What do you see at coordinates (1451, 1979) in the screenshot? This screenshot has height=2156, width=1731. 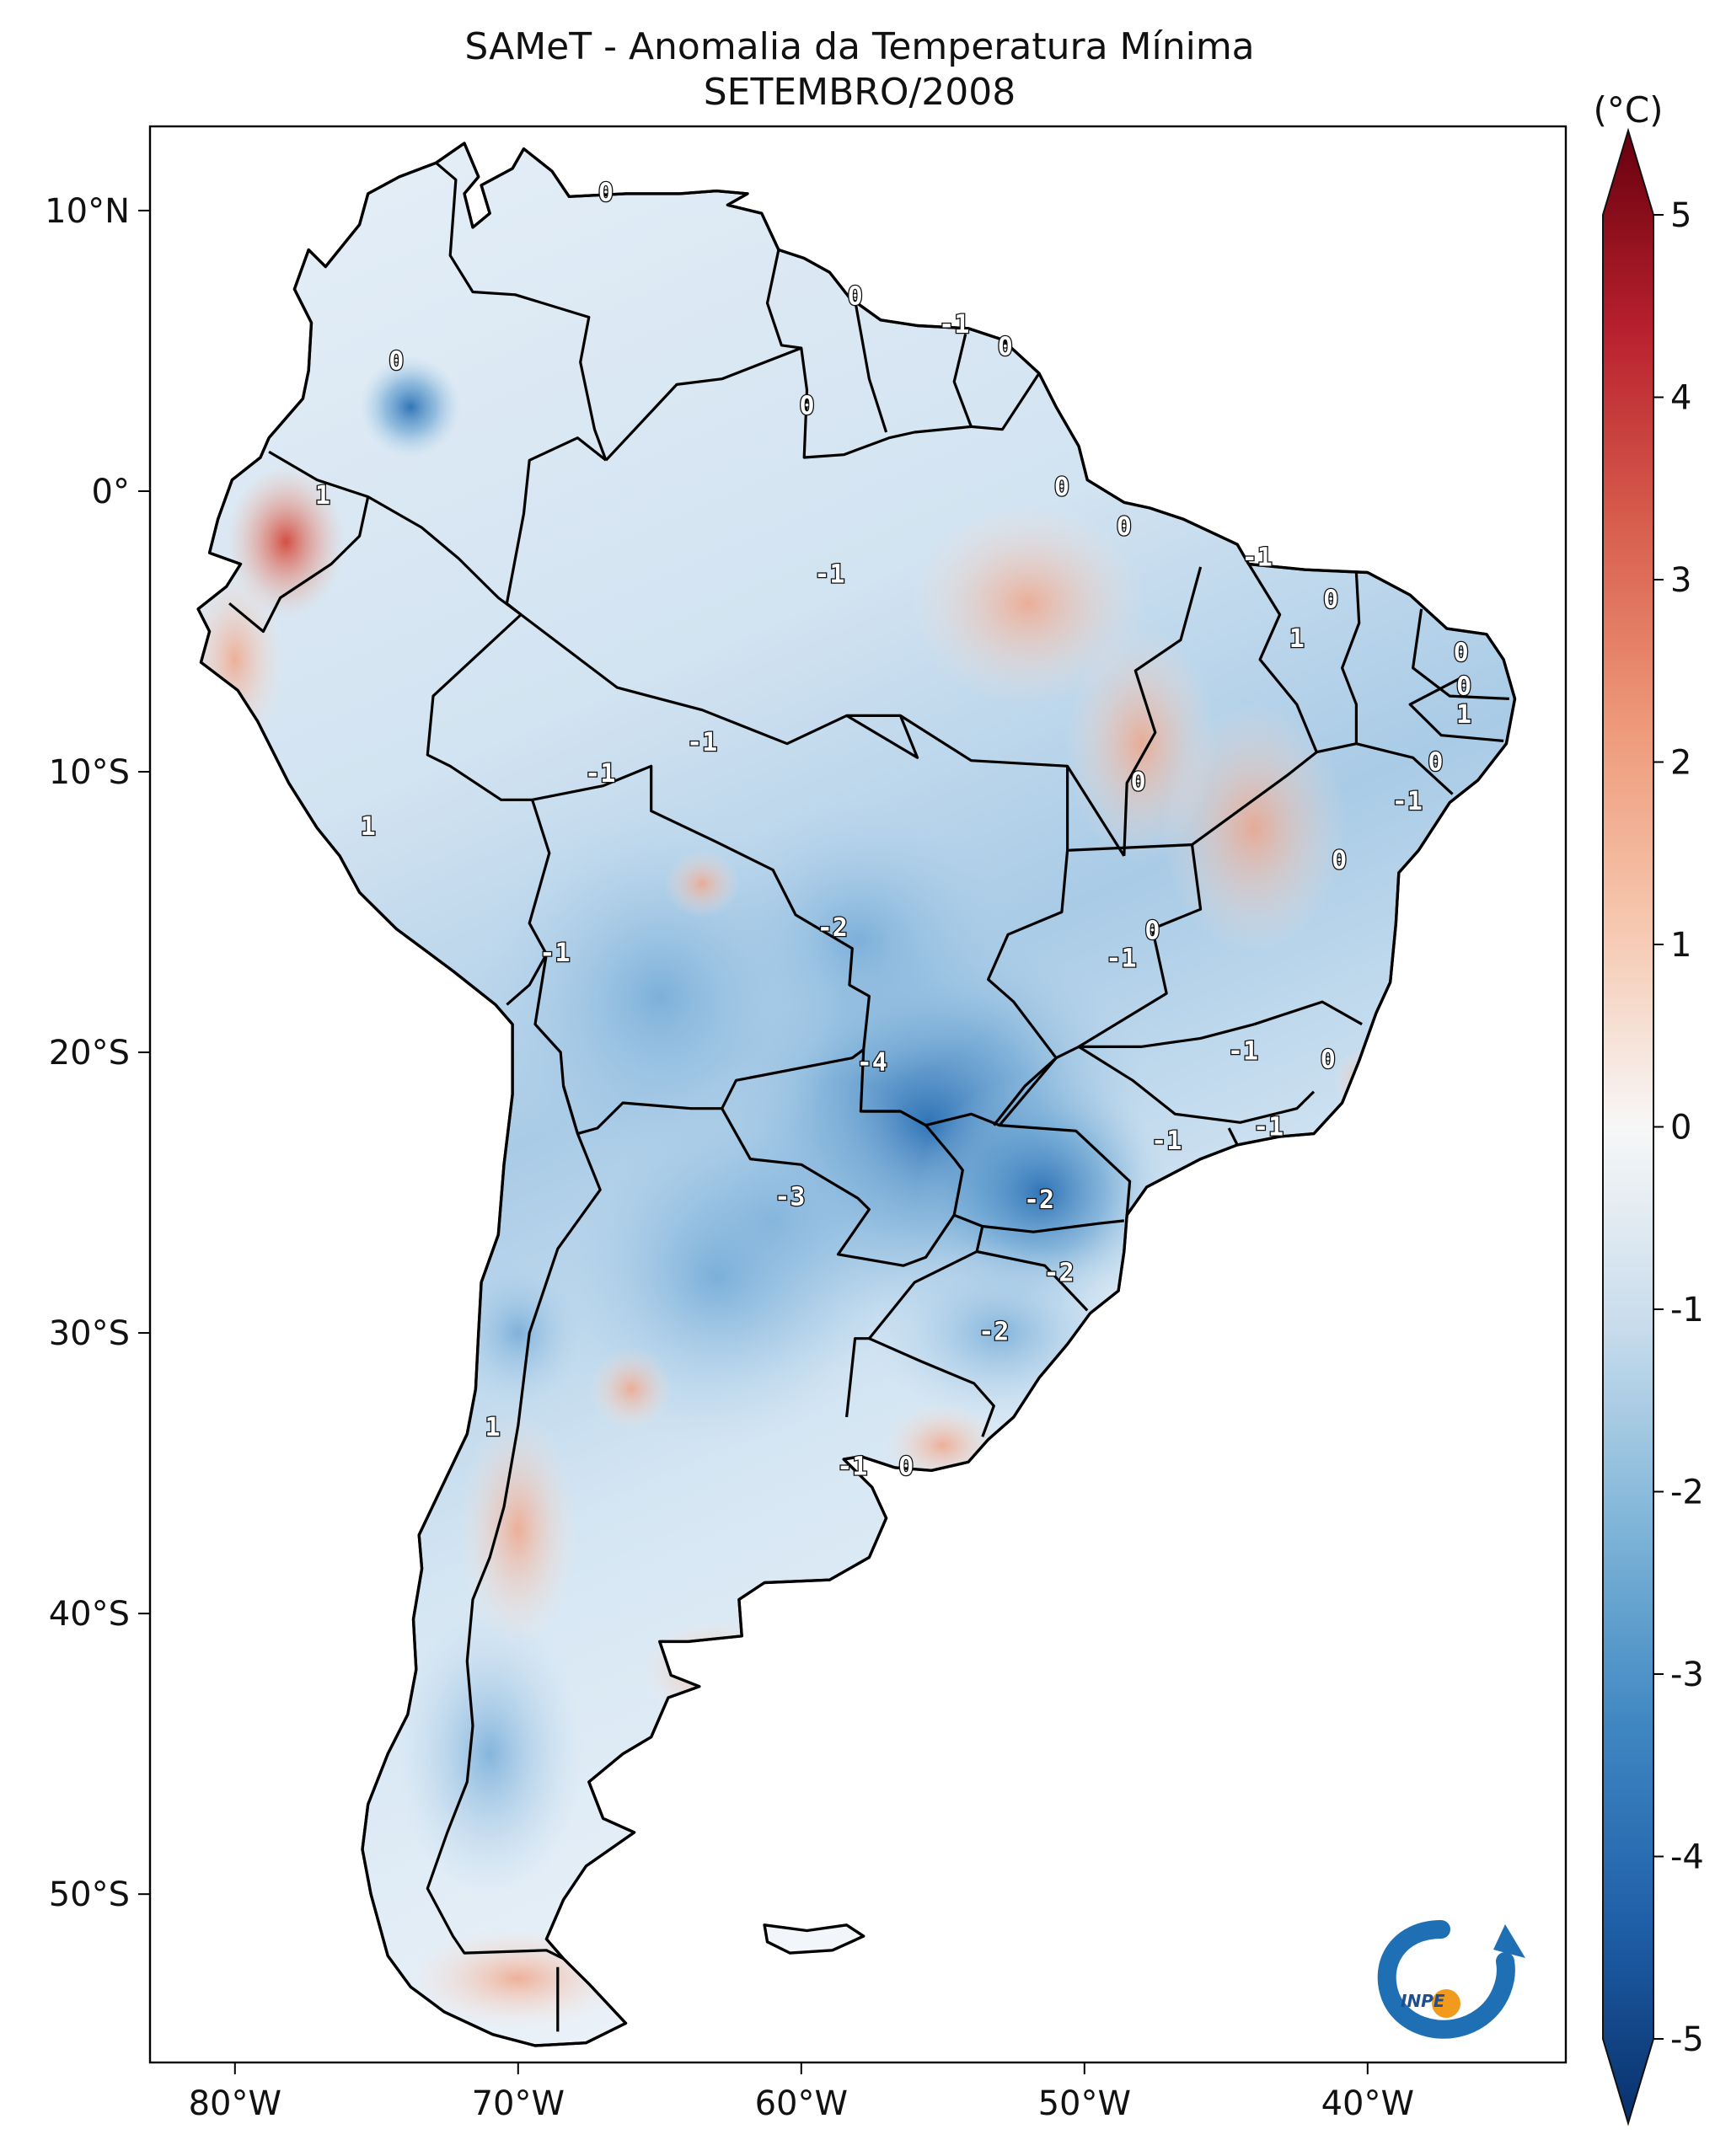 I see `inpe-logo: INPE` at bounding box center [1451, 1979].